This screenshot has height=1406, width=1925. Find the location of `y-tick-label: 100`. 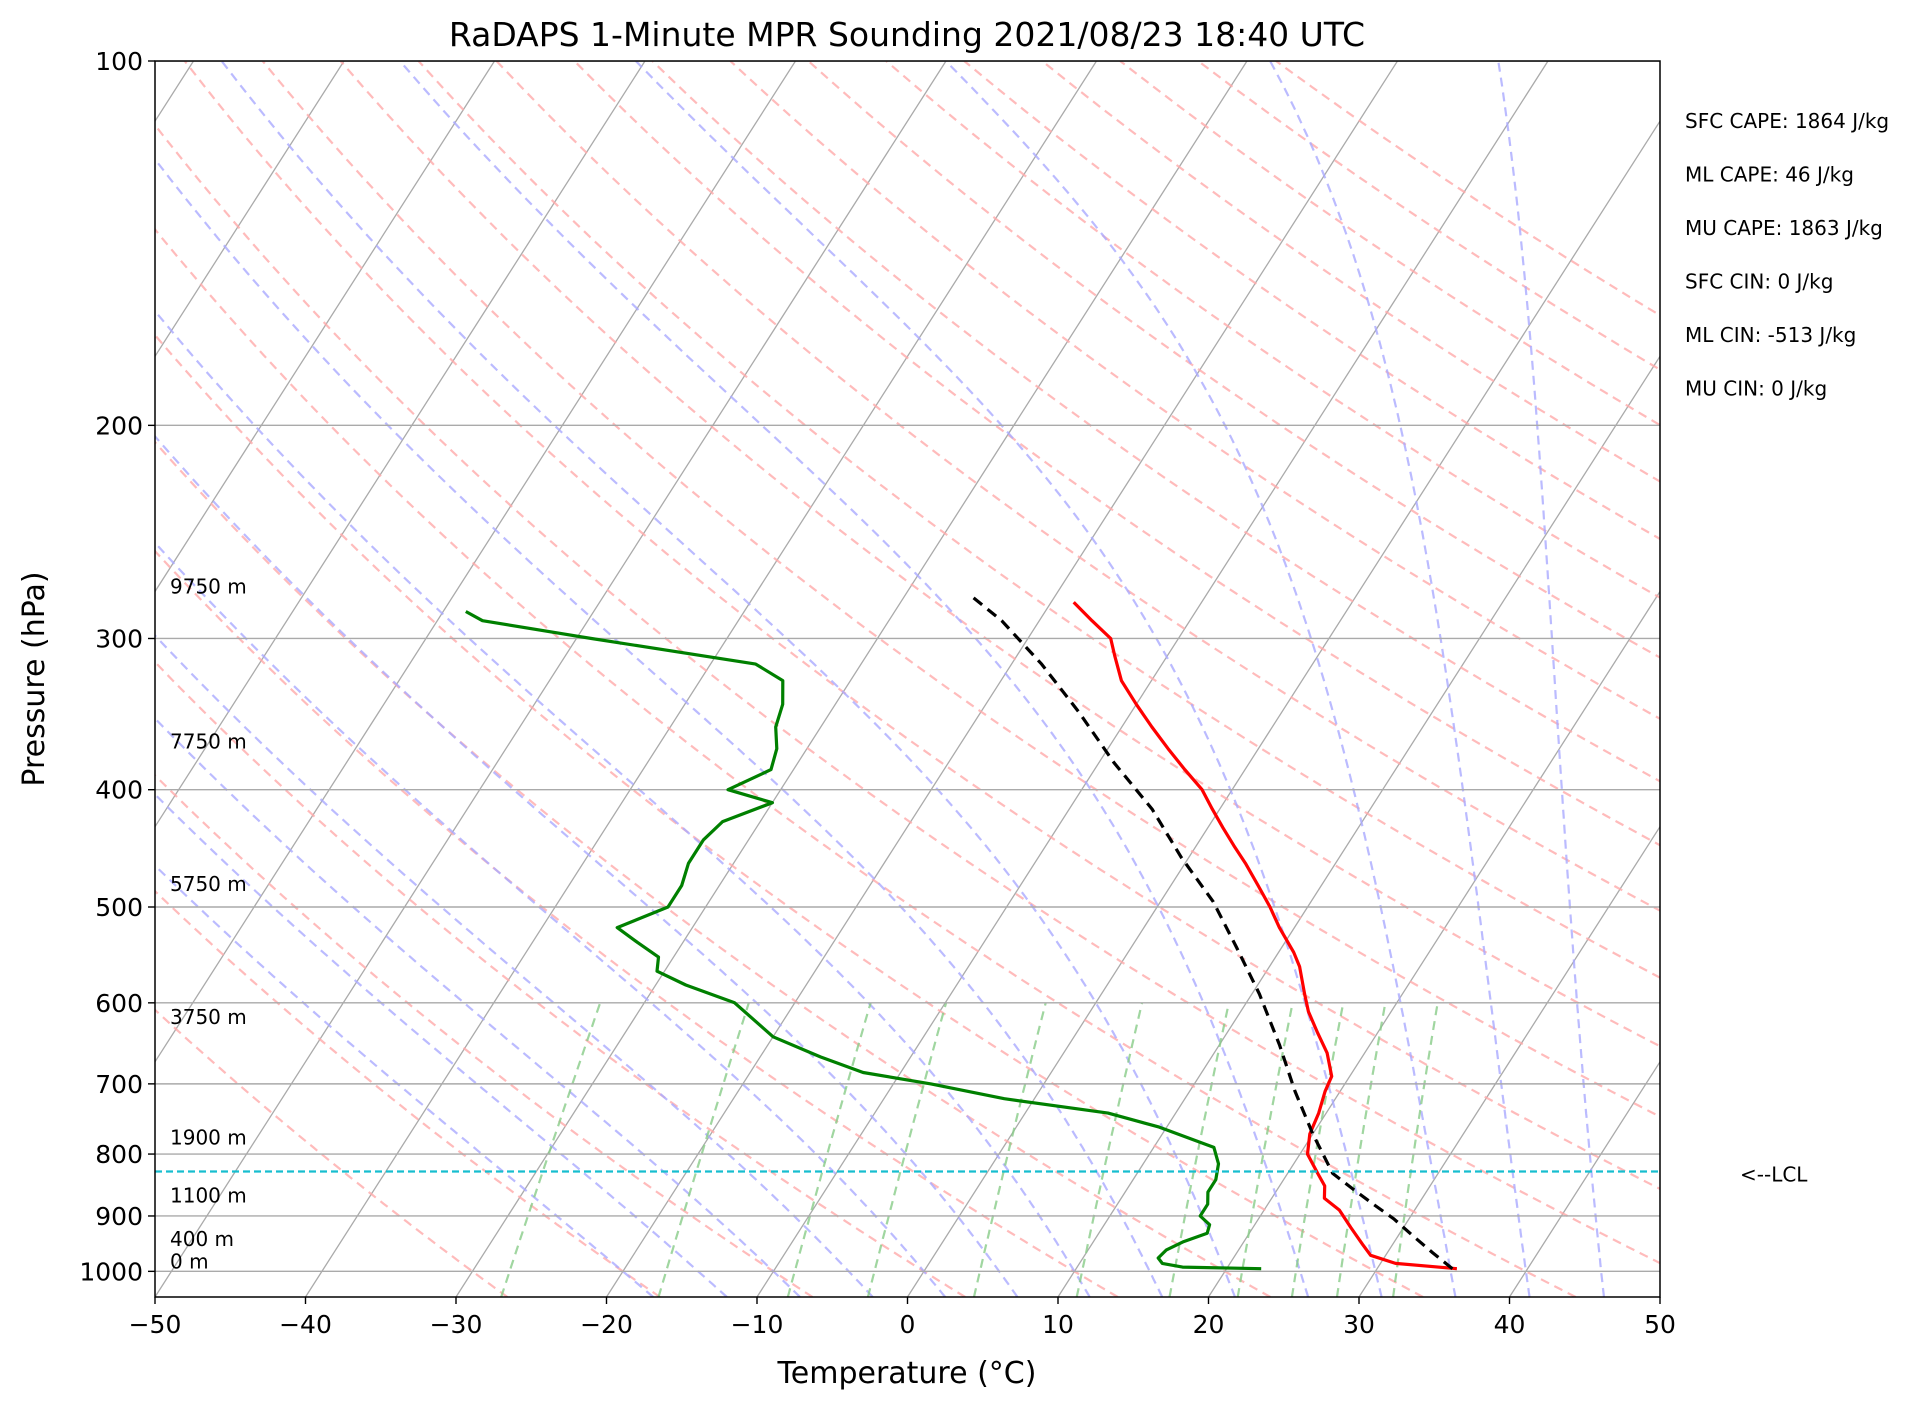

y-tick-label: 100 is located at coordinates (119, 61).